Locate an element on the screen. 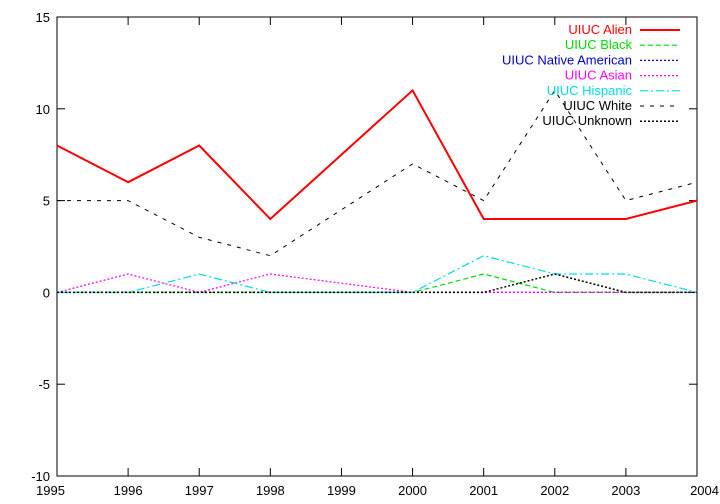  series-line-uiuc-hispanic is located at coordinates (377, 274).